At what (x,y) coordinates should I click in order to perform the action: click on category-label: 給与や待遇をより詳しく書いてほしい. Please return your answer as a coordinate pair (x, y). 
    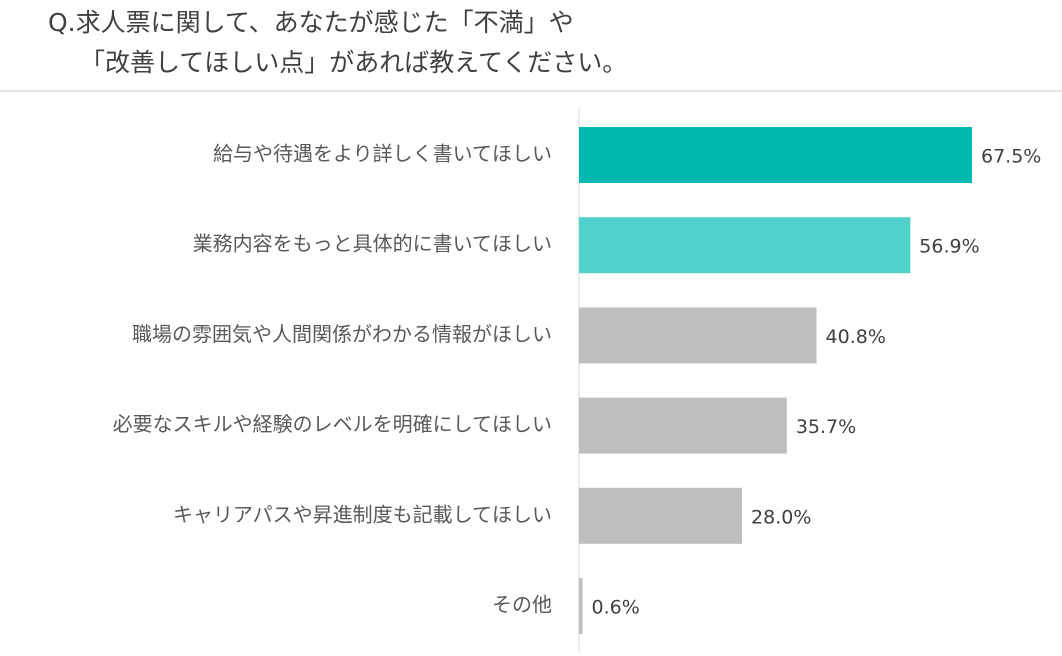
    Looking at the image, I should click on (382, 154).